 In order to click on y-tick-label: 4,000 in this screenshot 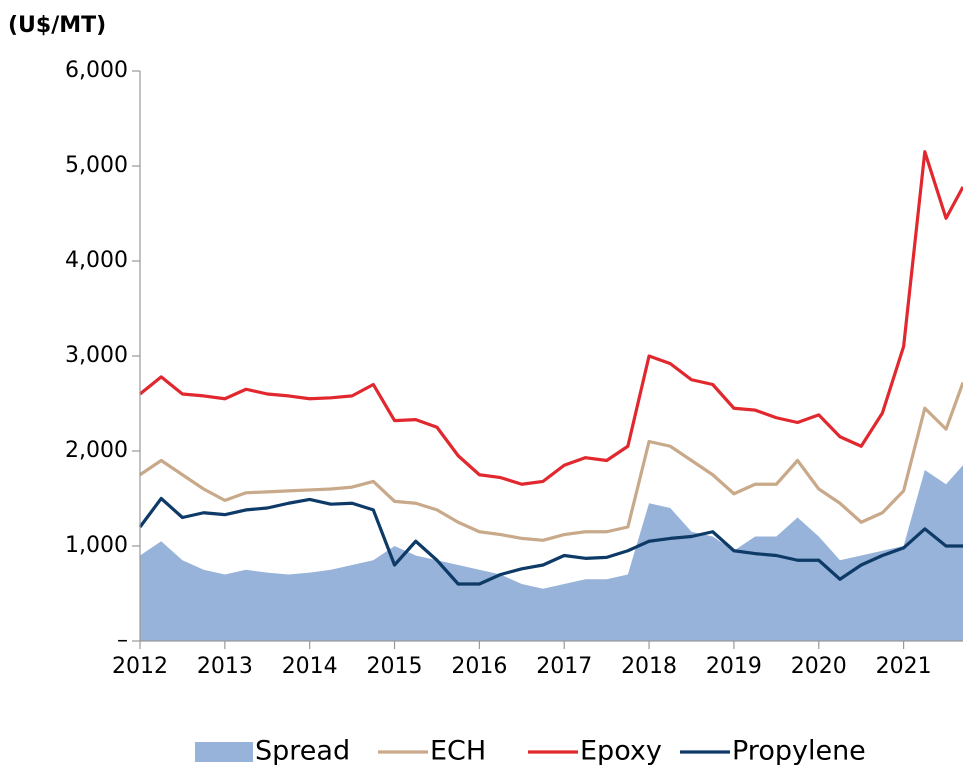, I will do `click(96, 260)`.